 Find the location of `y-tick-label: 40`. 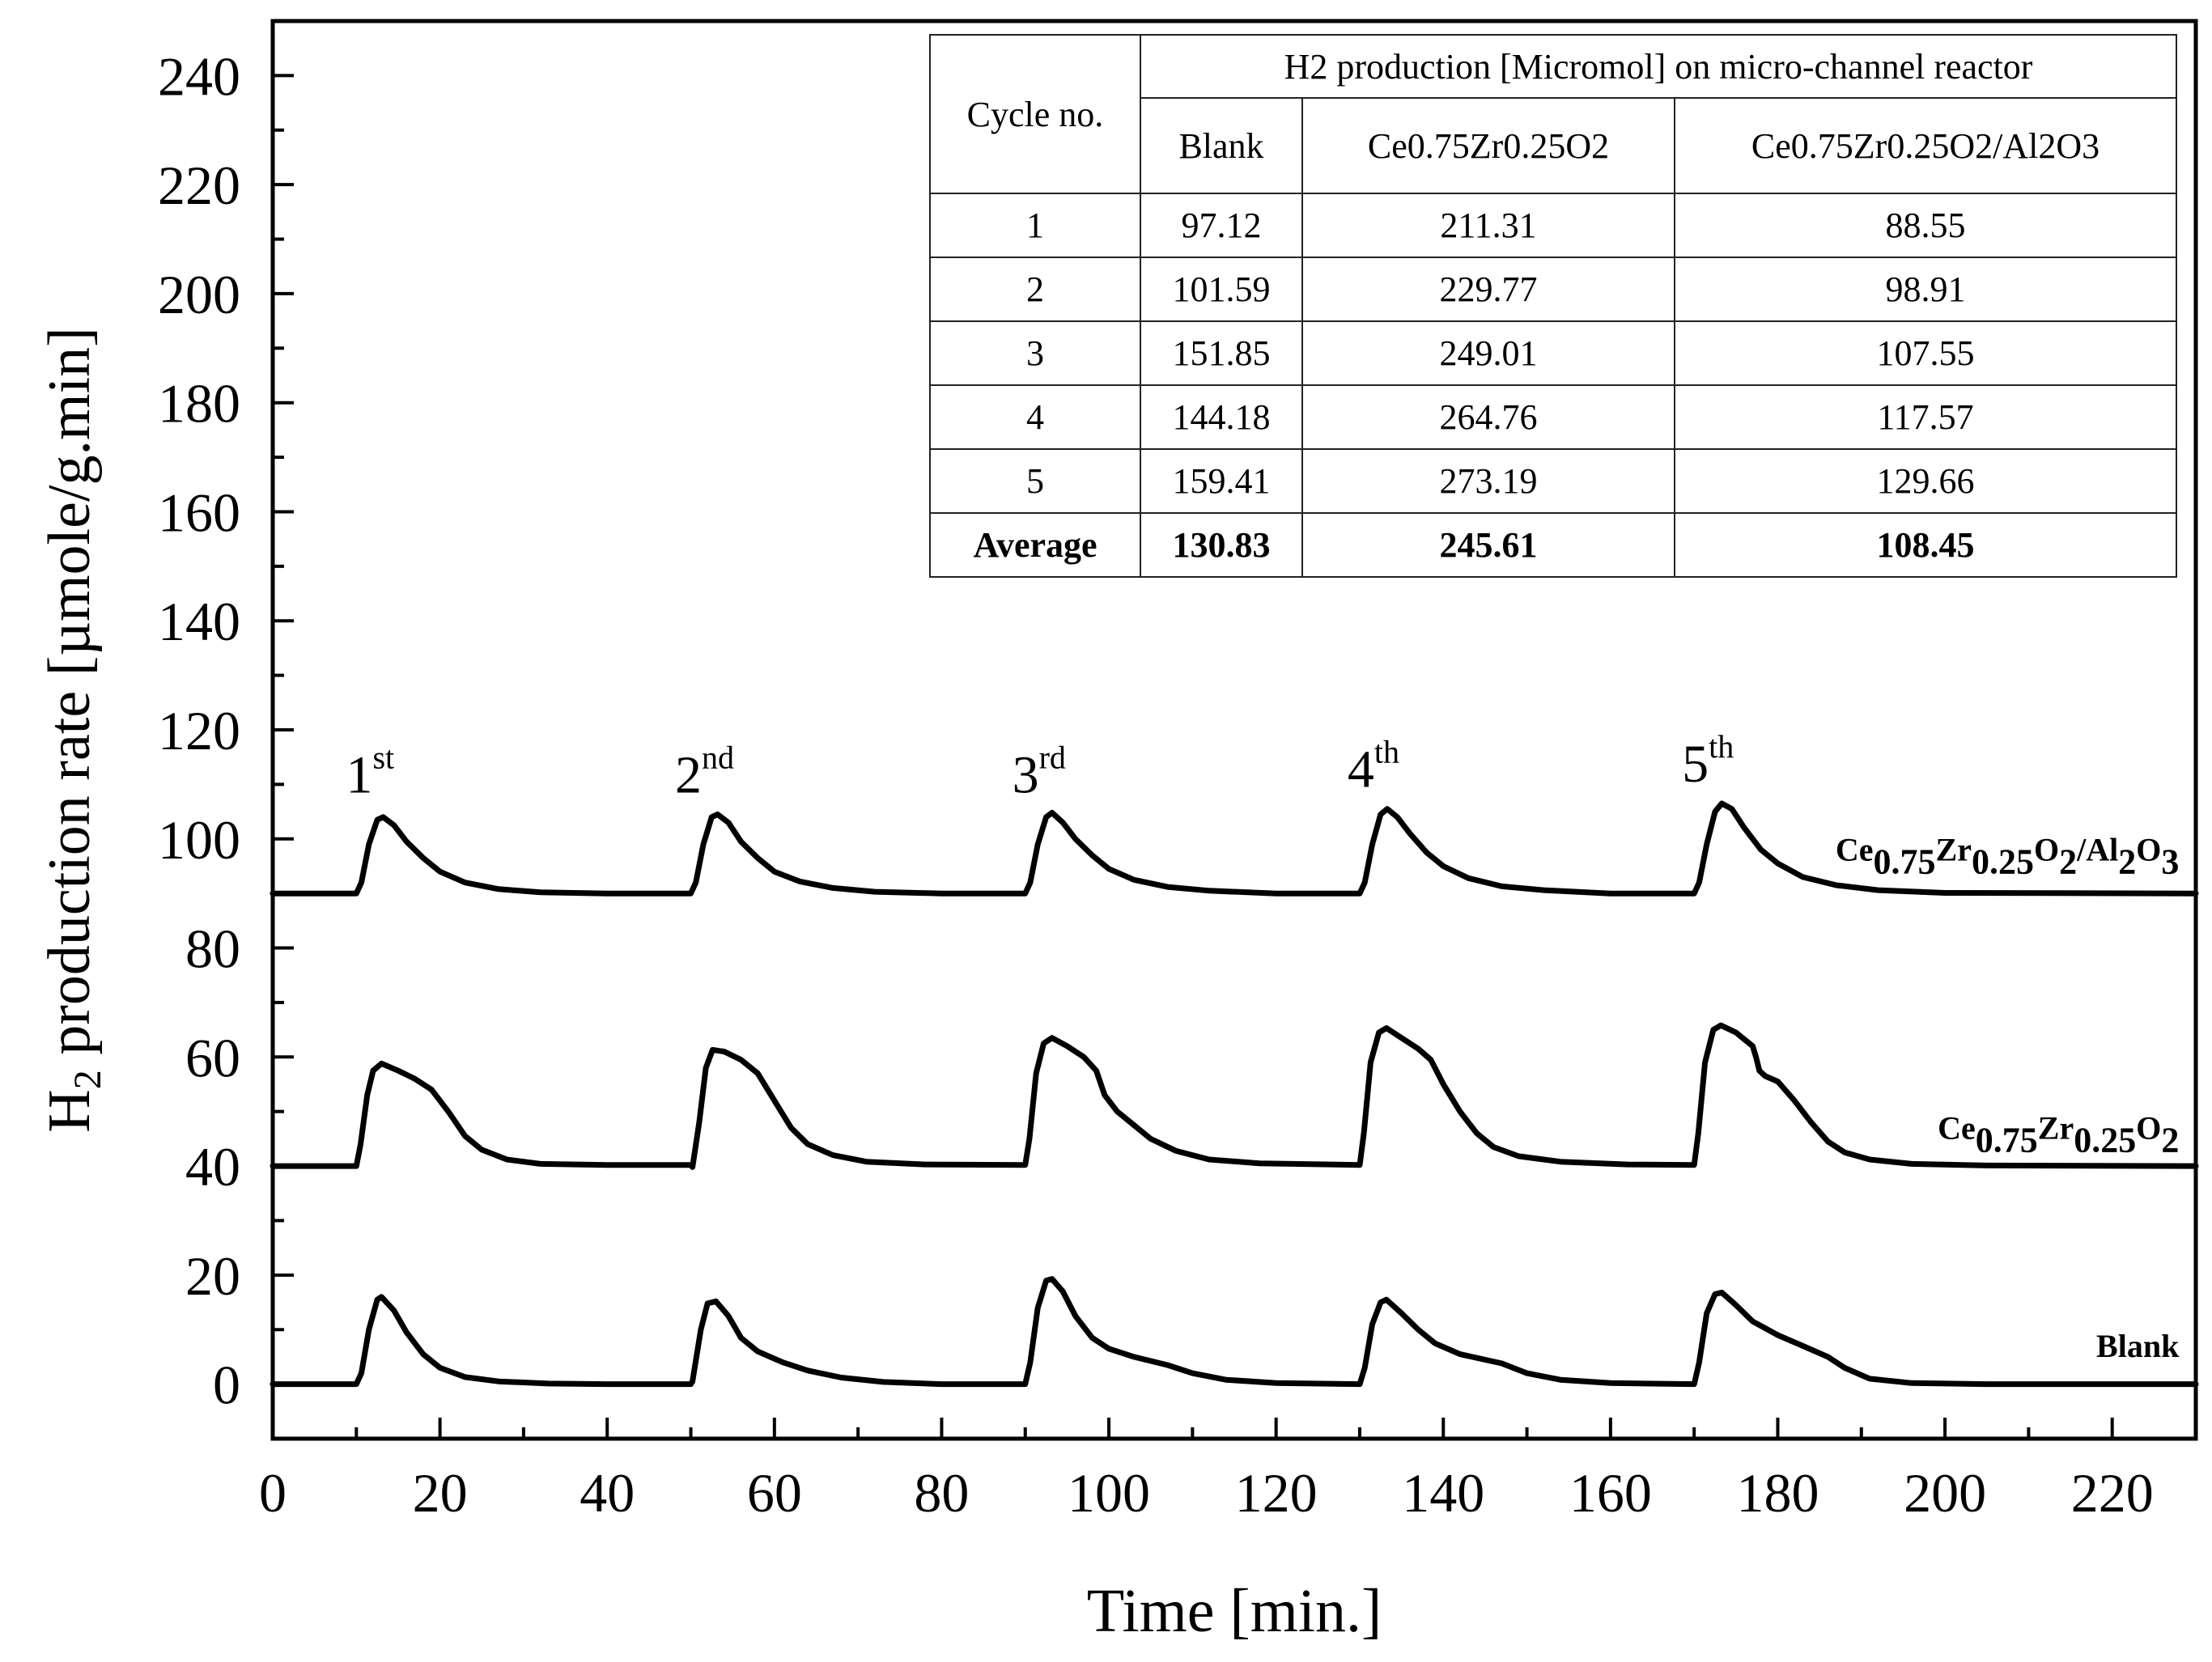

y-tick-label: 40 is located at coordinates (212, 1167).